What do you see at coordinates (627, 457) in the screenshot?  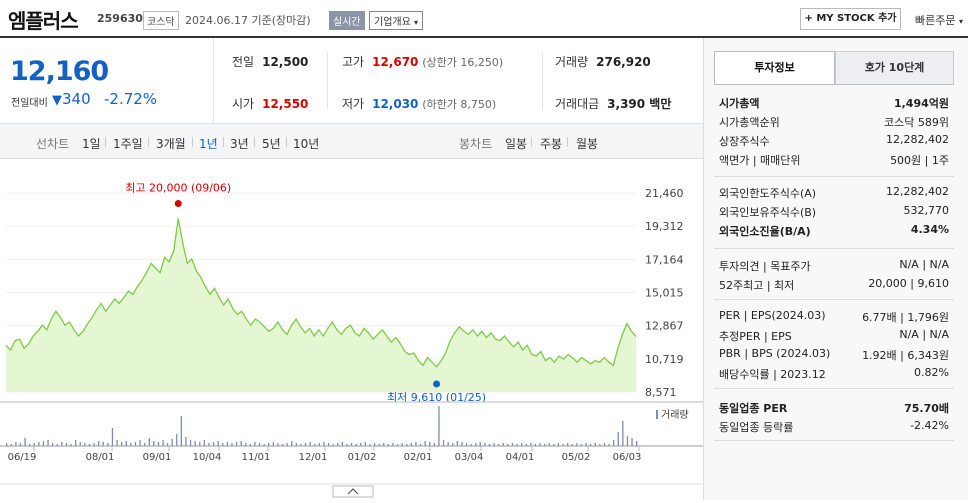 I see `x-tick-label: 06/03` at bounding box center [627, 457].